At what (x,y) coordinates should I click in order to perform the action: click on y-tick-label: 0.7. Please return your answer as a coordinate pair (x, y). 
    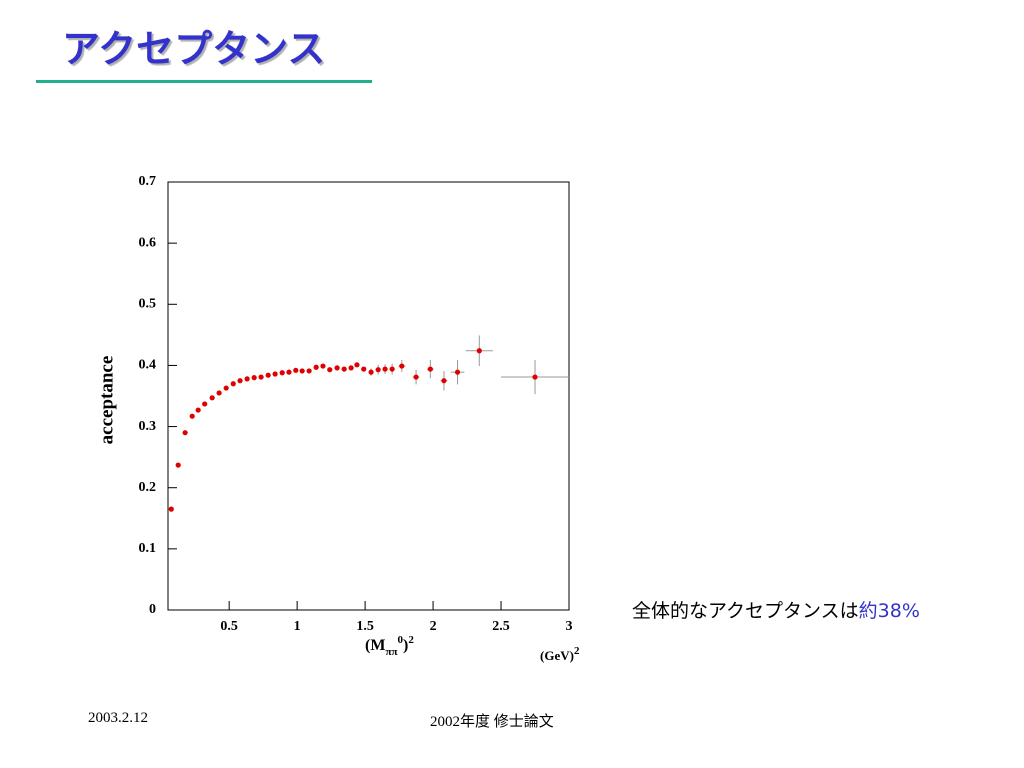
    Looking at the image, I should click on (148, 181).